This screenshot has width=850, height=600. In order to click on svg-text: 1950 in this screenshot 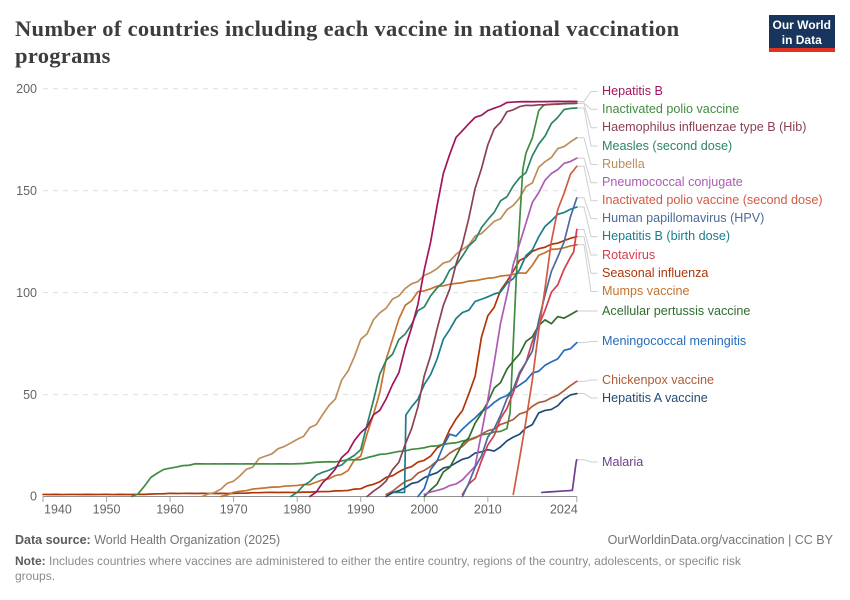, I will do `click(107, 510)`.